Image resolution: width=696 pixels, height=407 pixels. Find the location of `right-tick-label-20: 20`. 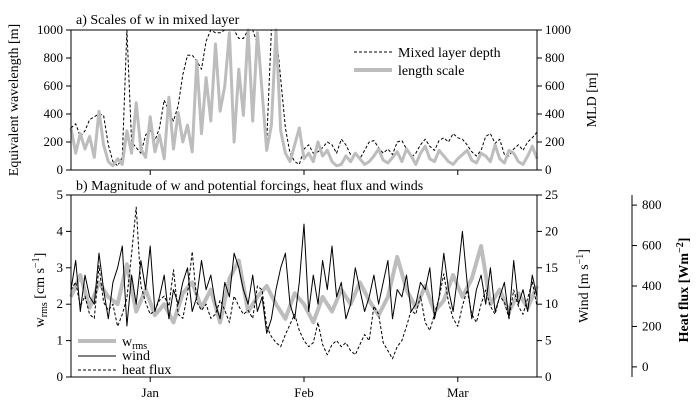

right-tick-label-20: 20 is located at coordinates (551, 230).